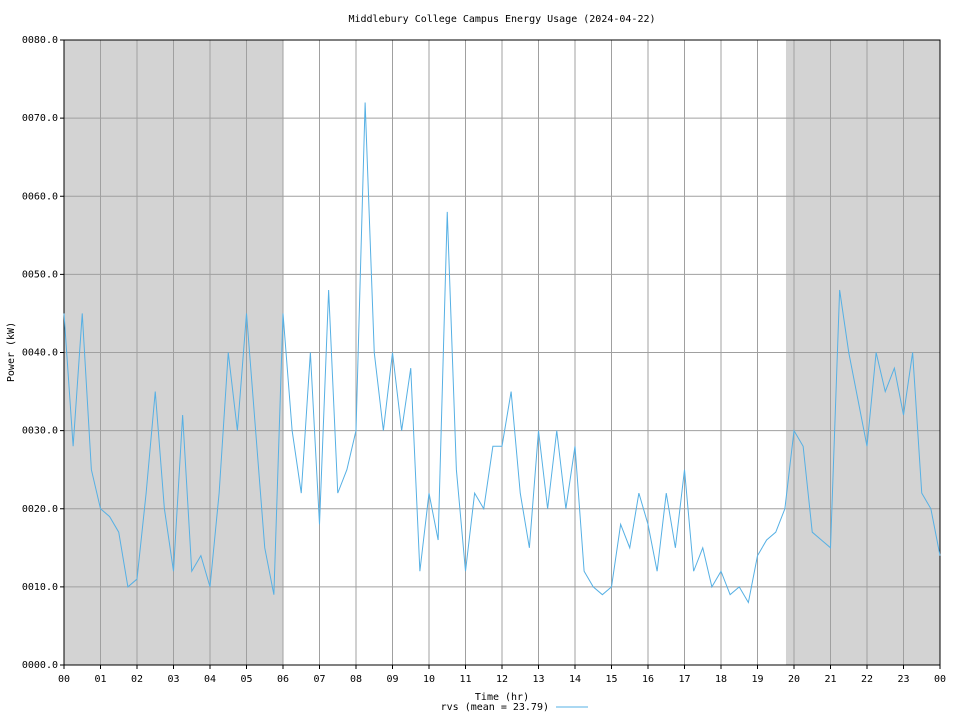 Image resolution: width=960 pixels, height=720 pixels. I want to click on x-tick-label: 15, so click(611, 679).